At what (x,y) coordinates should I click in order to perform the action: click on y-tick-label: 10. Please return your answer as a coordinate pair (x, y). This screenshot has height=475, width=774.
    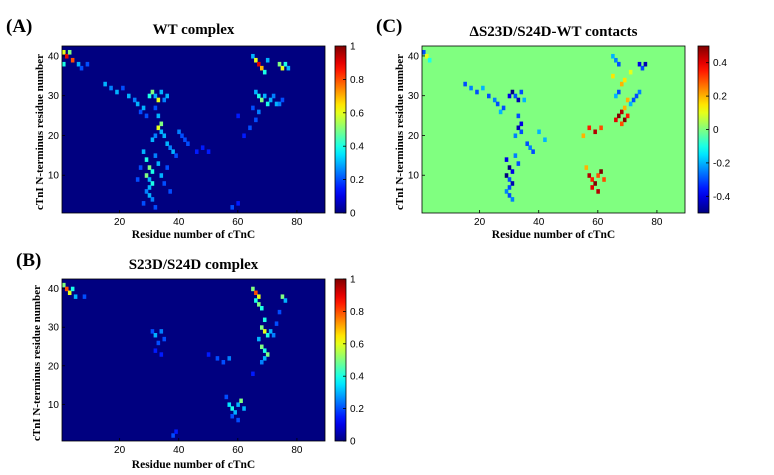
    Looking at the image, I should click on (54, 405).